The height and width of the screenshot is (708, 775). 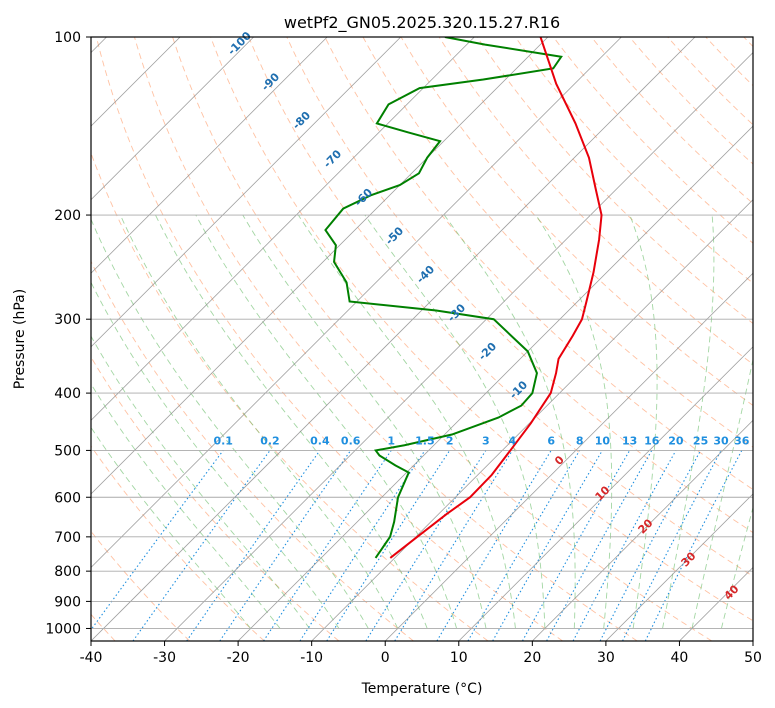 What do you see at coordinates (652, 440) in the screenshot?
I see `mixing-ratio-label: 16` at bounding box center [652, 440].